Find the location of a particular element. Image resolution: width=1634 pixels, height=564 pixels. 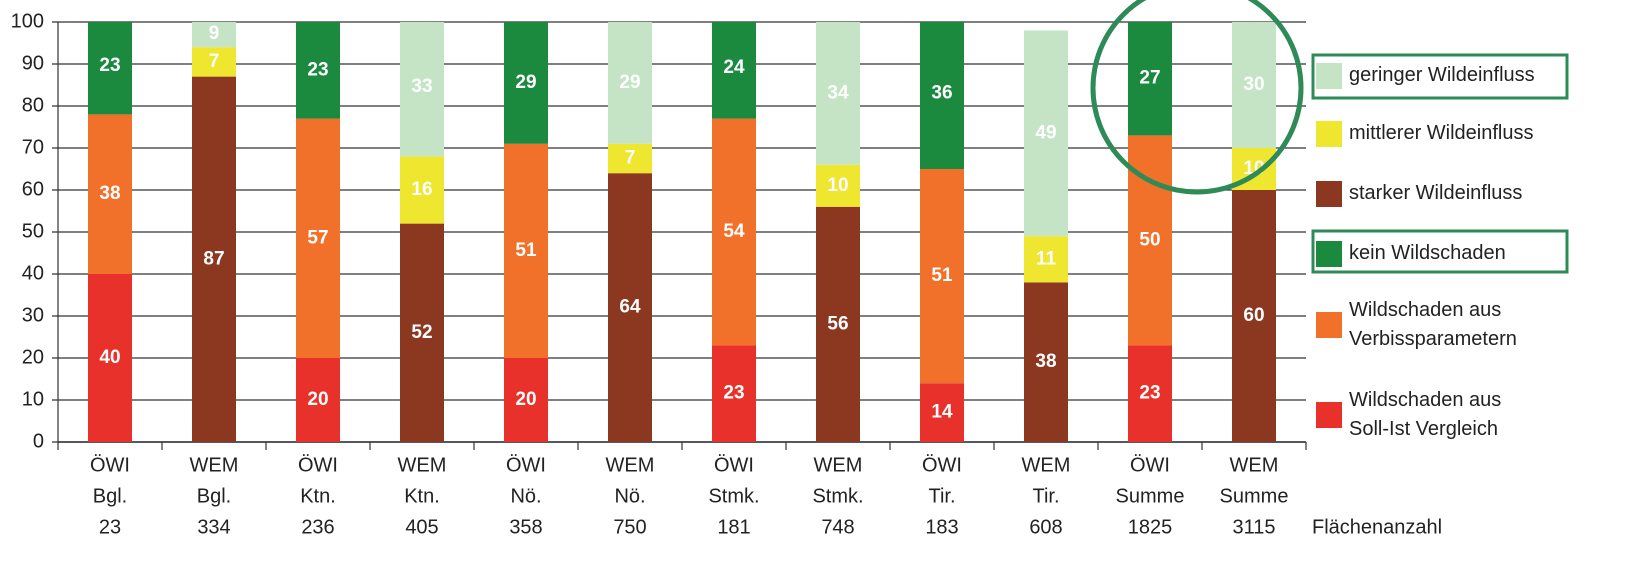

data-label: 51 is located at coordinates (526, 250).